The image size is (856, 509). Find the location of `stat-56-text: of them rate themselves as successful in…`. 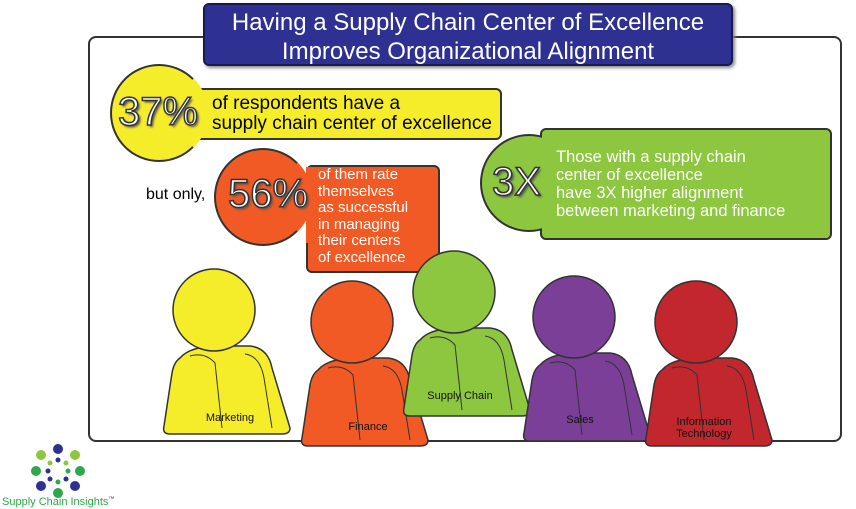

stat-56-text: of them rate themselves as successful in… is located at coordinates (363, 216).